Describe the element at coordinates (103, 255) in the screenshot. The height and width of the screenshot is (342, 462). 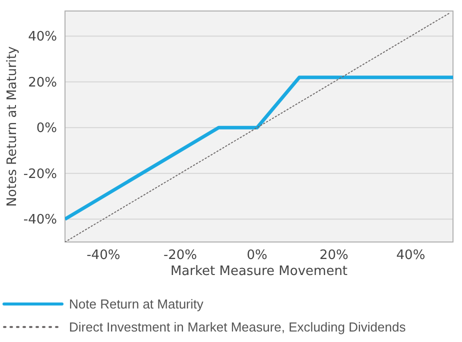
I see `x-tick-label: -40%` at that location.